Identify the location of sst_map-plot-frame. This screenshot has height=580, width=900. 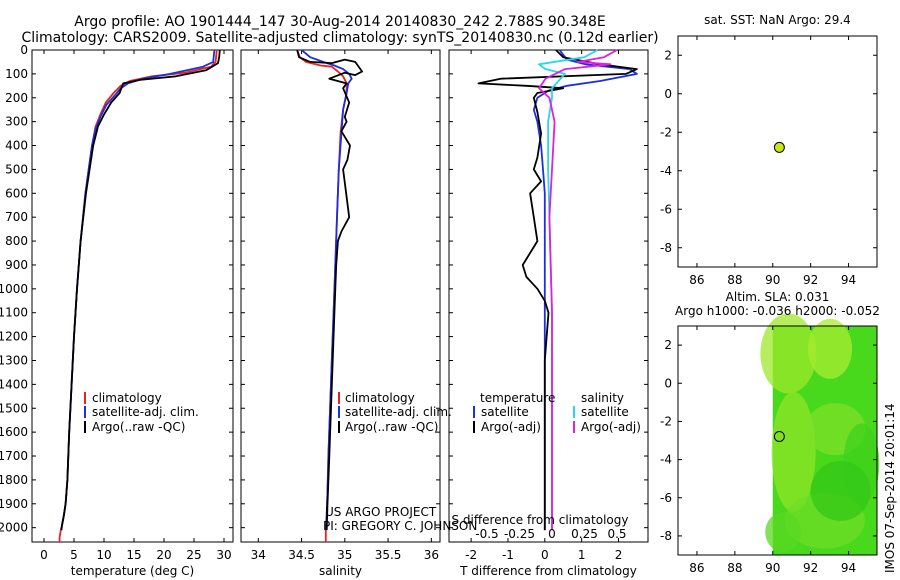
(777, 151).